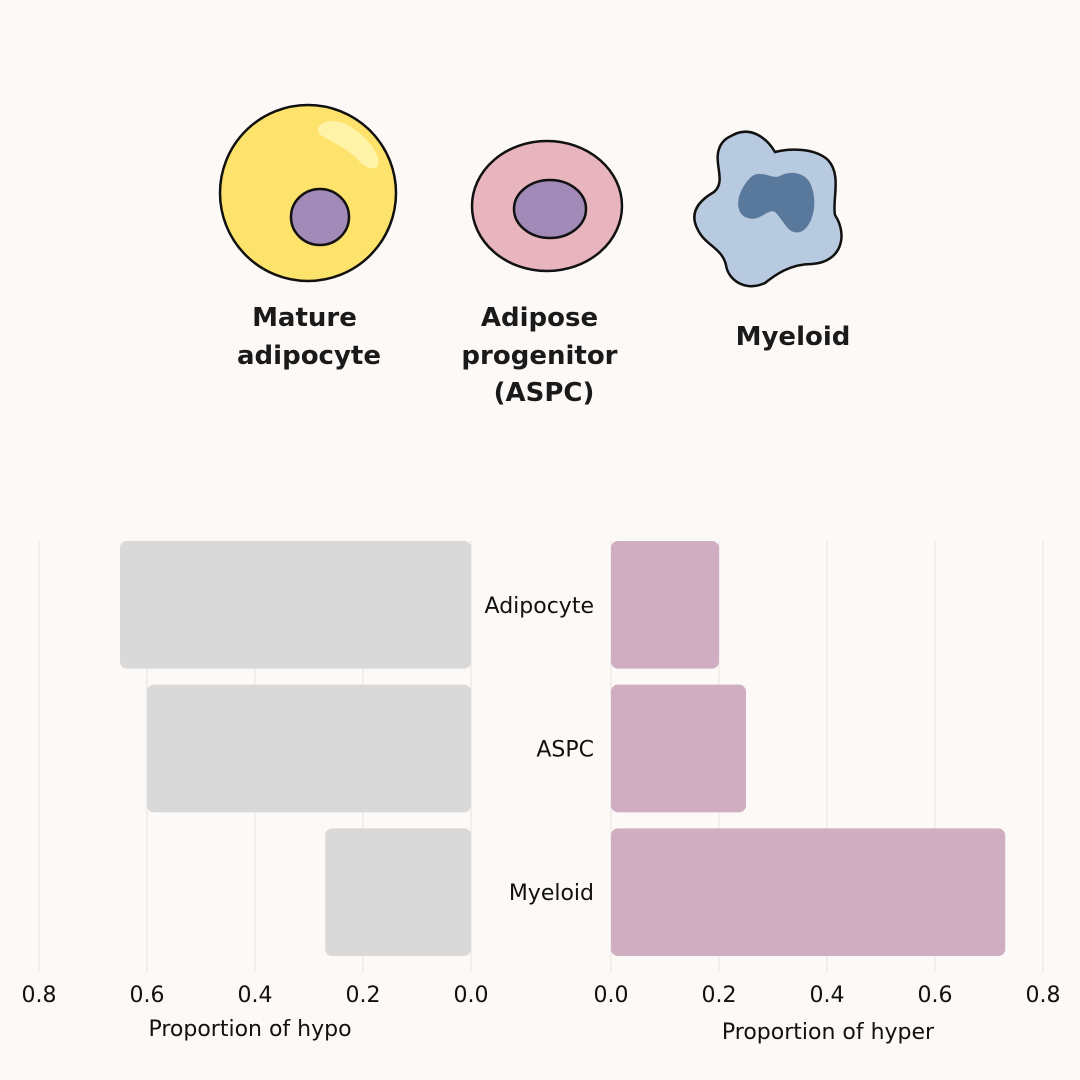  What do you see at coordinates (678, 748) in the screenshot?
I see `hyper-bar-aspc` at bounding box center [678, 748].